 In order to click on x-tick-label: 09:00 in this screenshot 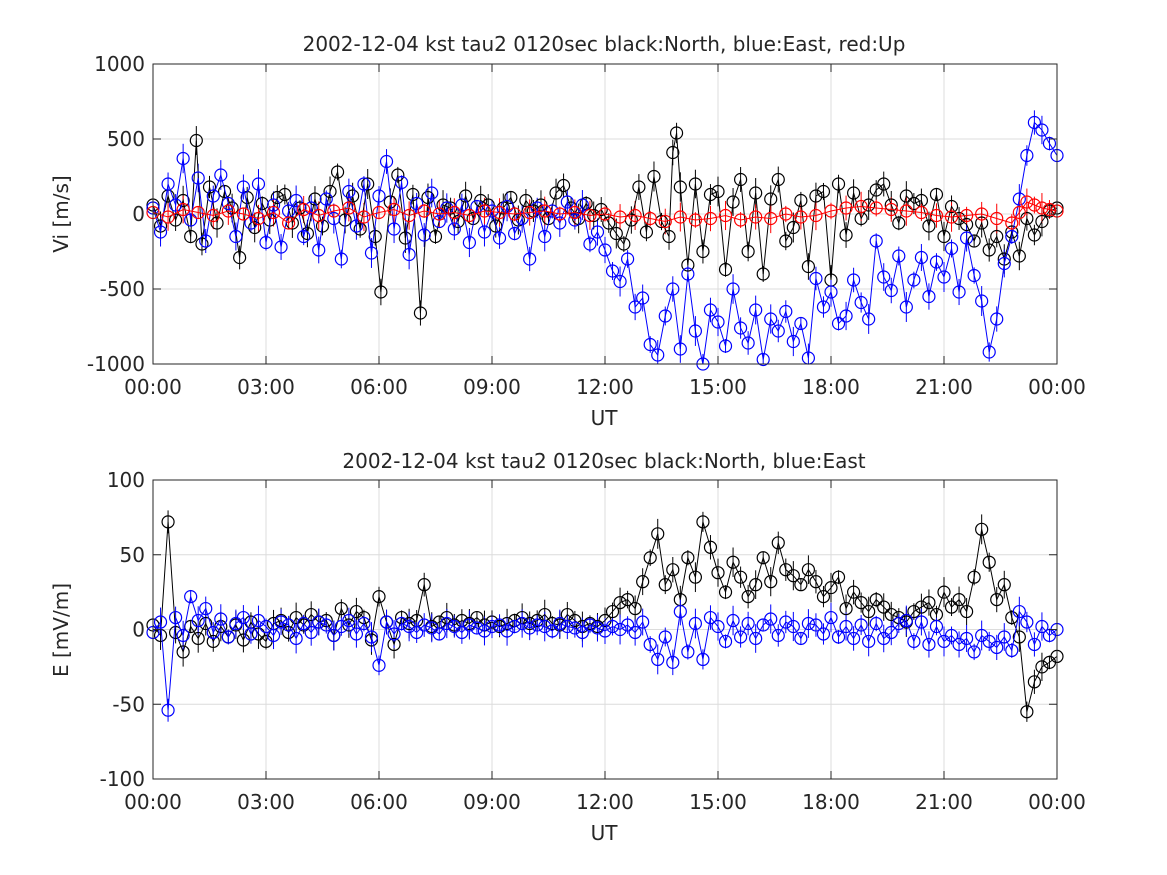, I will do `click(492, 387)`.